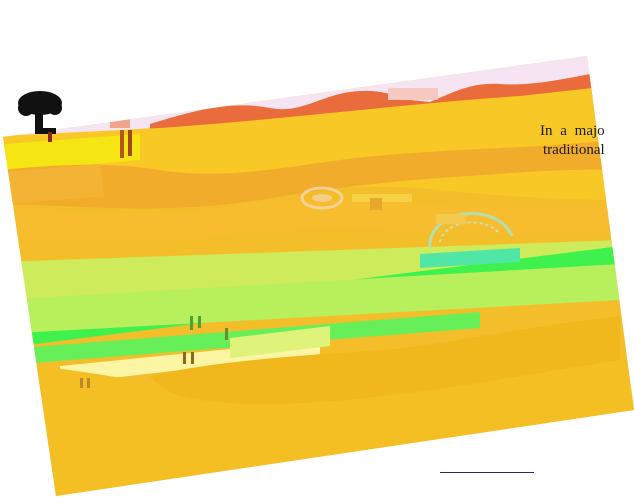  Describe the element at coordinates (356, 198) in the screenshot. I see `flower-icon` at that location.